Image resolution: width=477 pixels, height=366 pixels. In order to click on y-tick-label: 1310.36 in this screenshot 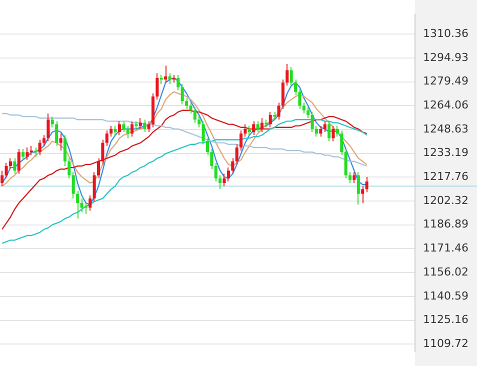, I will do `click(445, 33)`.